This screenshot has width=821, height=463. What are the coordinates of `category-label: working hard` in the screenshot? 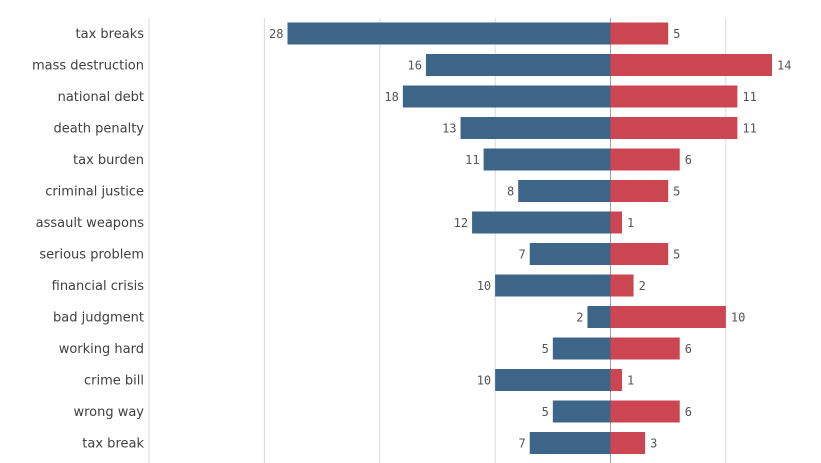 It's located at (101, 349).